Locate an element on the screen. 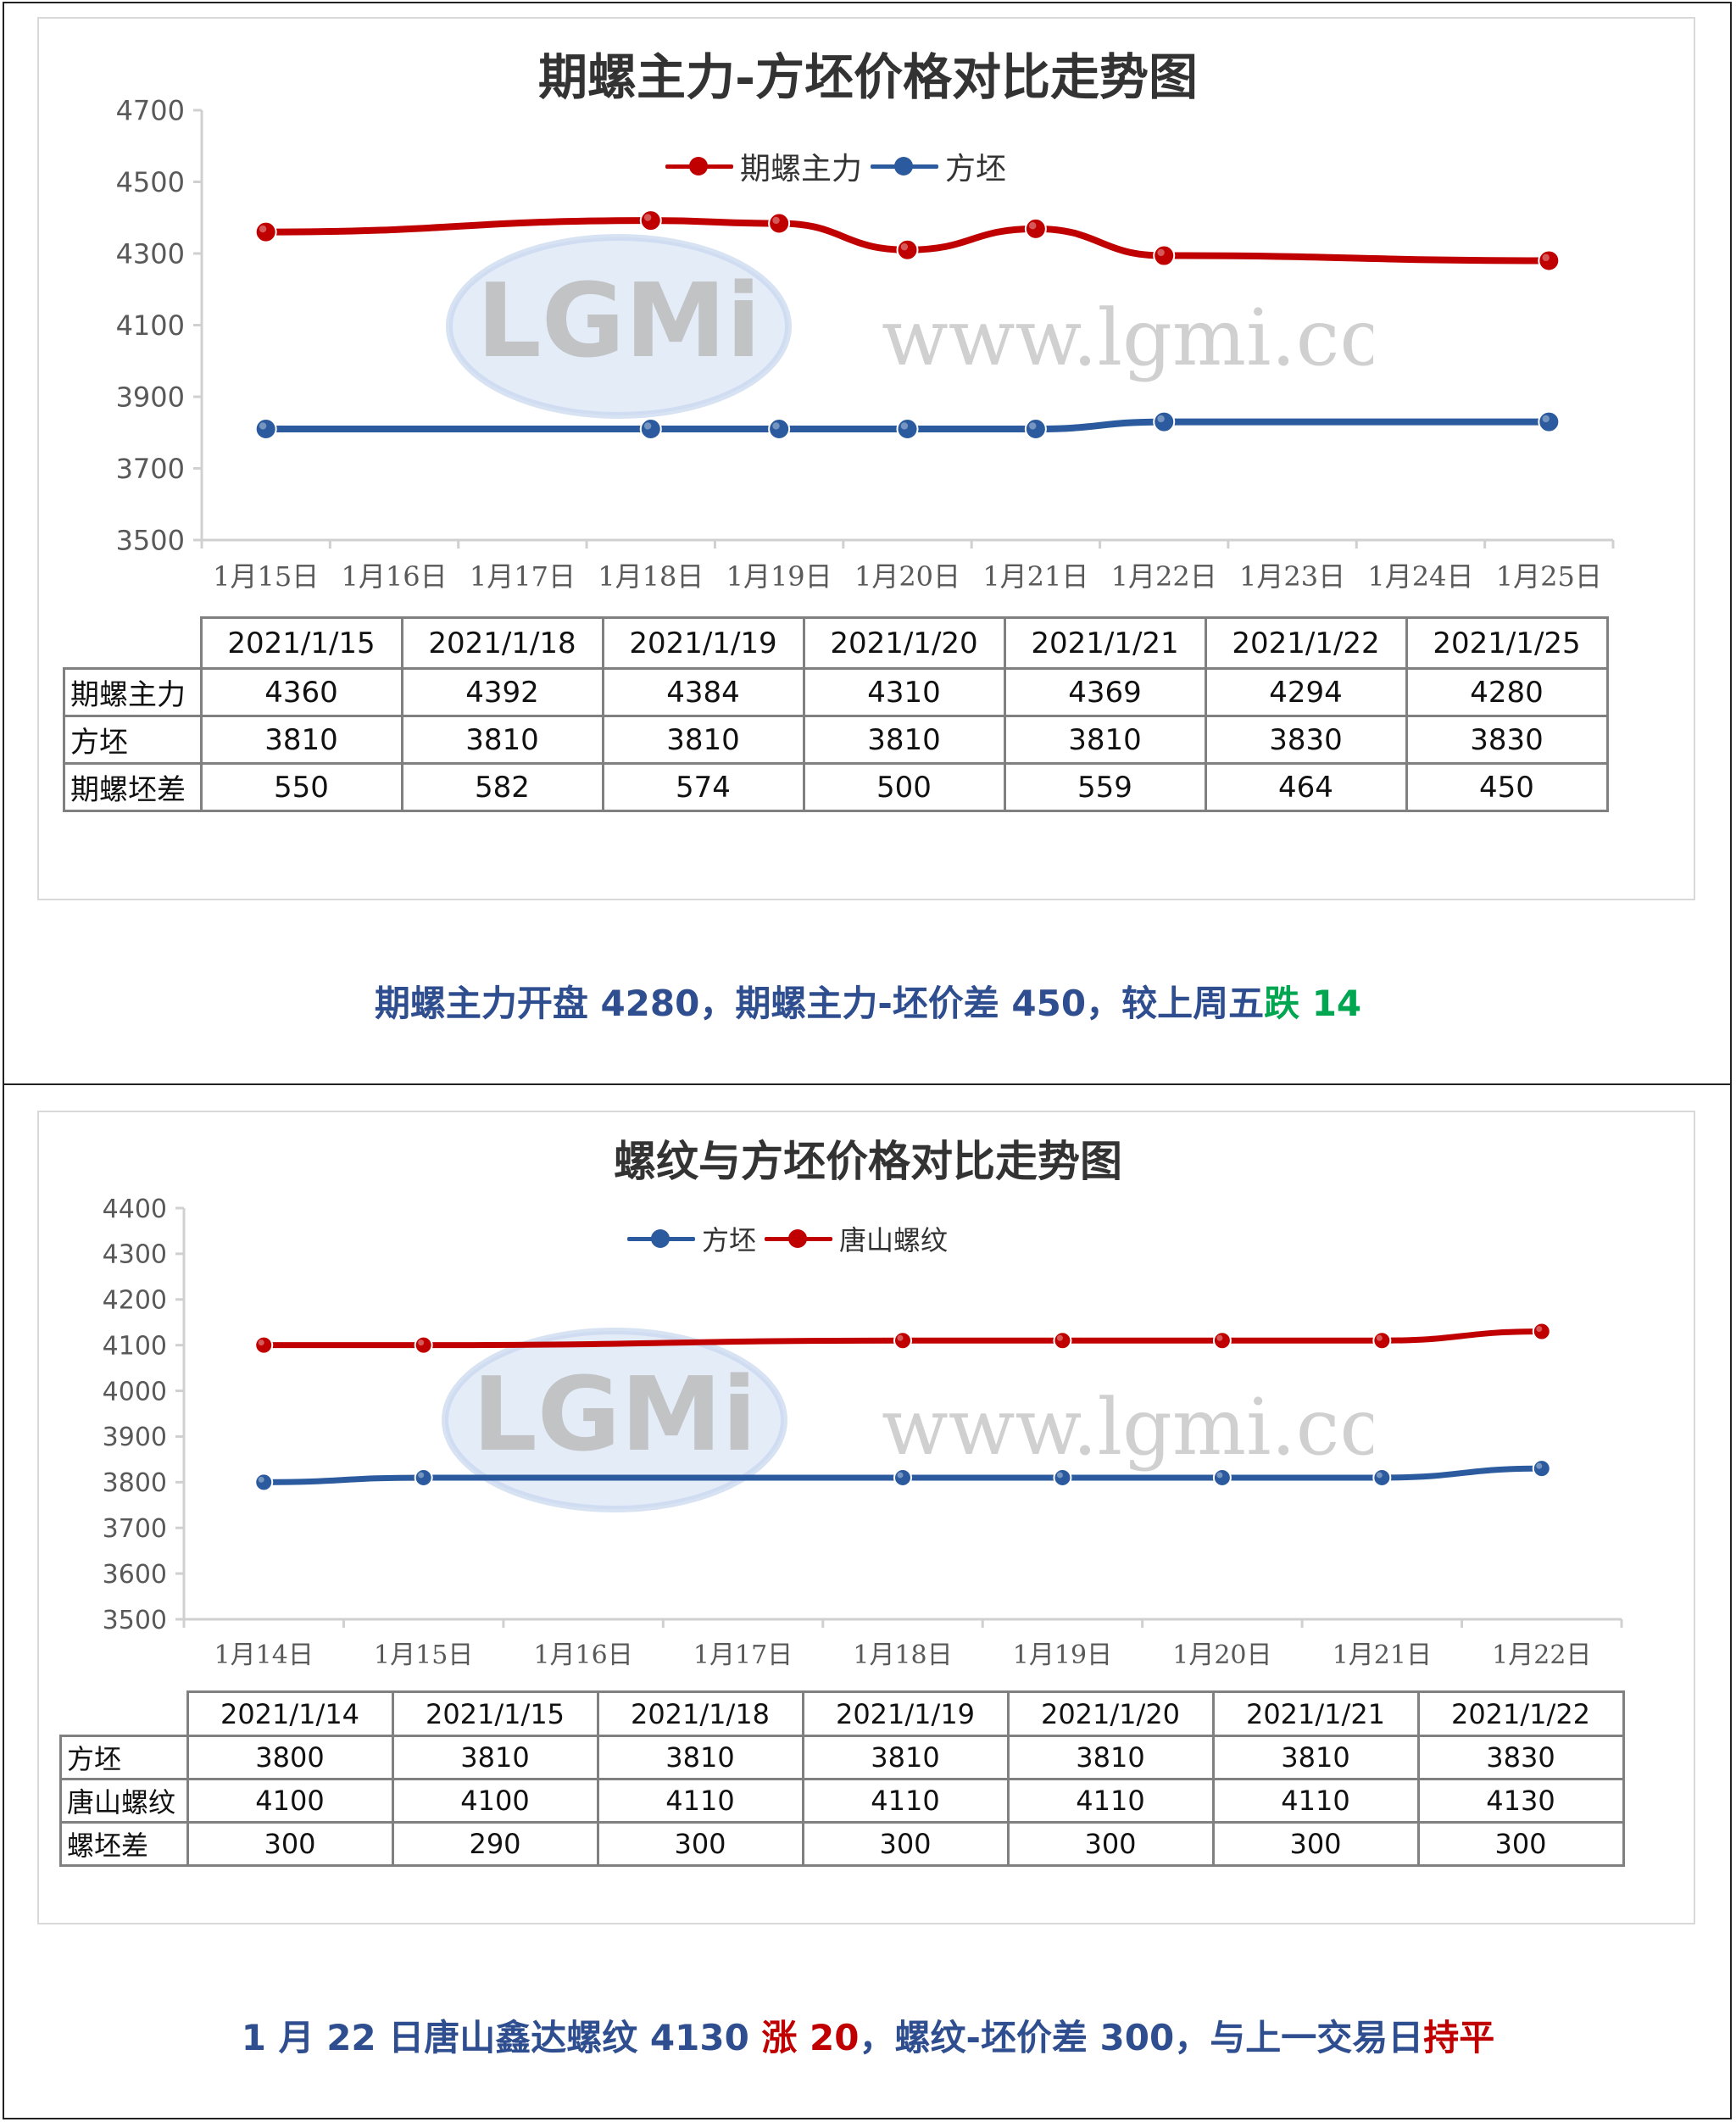  table-row-label: 唐山螺纹 is located at coordinates (124, 1801).